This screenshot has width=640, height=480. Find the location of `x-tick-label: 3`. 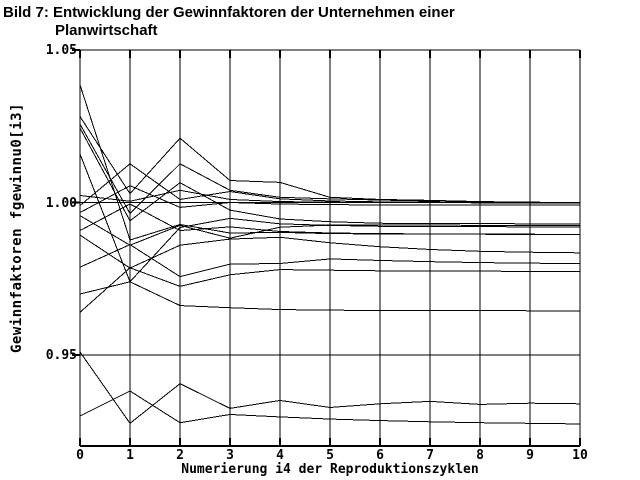

x-tick-label: 3 is located at coordinates (230, 455).